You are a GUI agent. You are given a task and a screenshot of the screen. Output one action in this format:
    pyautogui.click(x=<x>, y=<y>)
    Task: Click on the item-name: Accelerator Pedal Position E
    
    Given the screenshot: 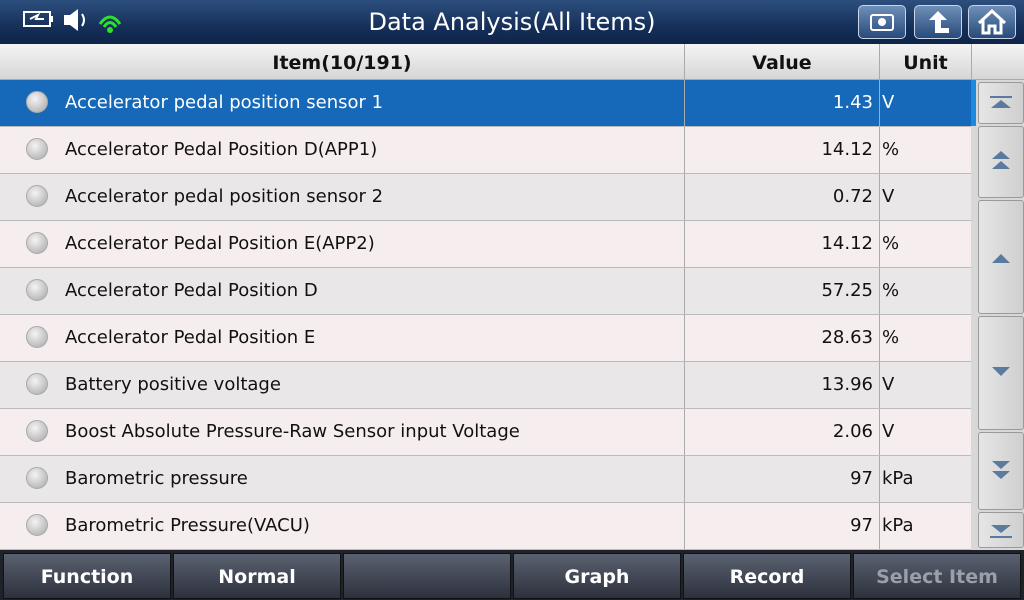 What is the action you would take?
    pyautogui.click(x=190, y=337)
    